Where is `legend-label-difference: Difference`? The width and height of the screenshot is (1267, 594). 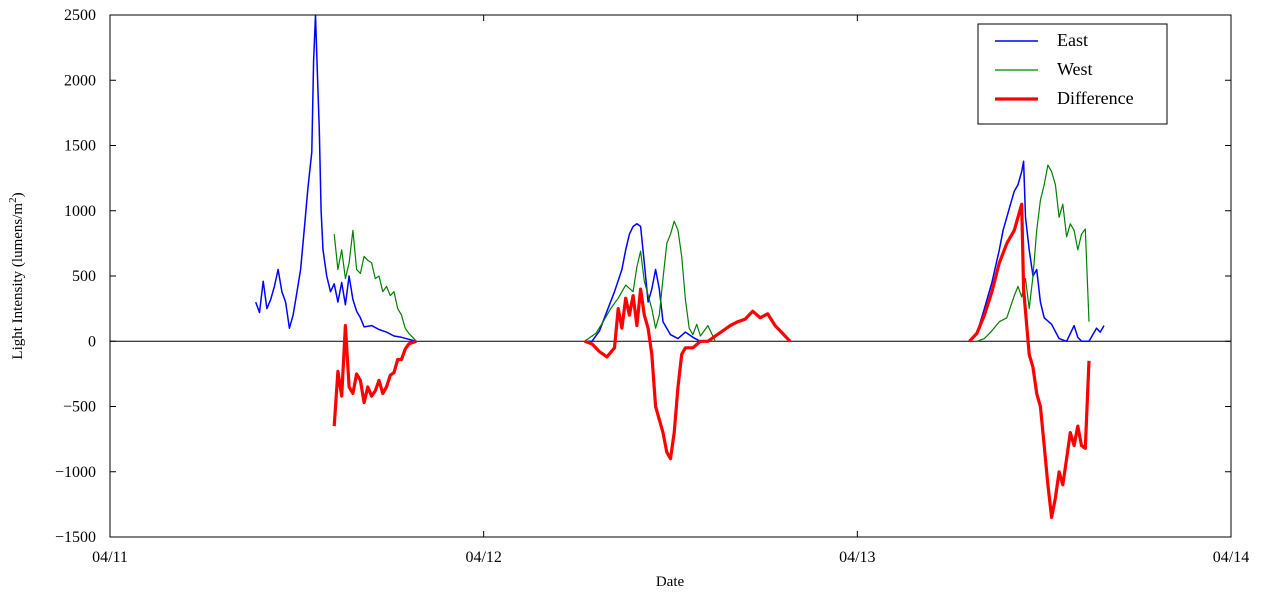
legend-label-difference: Difference is located at coordinates (1095, 98).